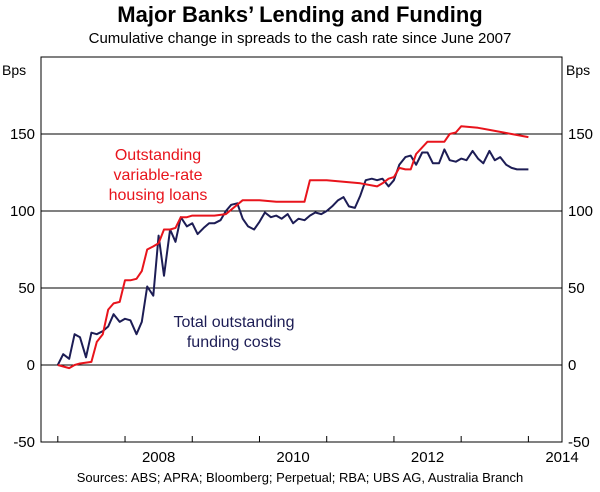 This screenshot has width=600, height=492. I want to click on series-label-housing-loans: Outstanding, so click(158, 155).